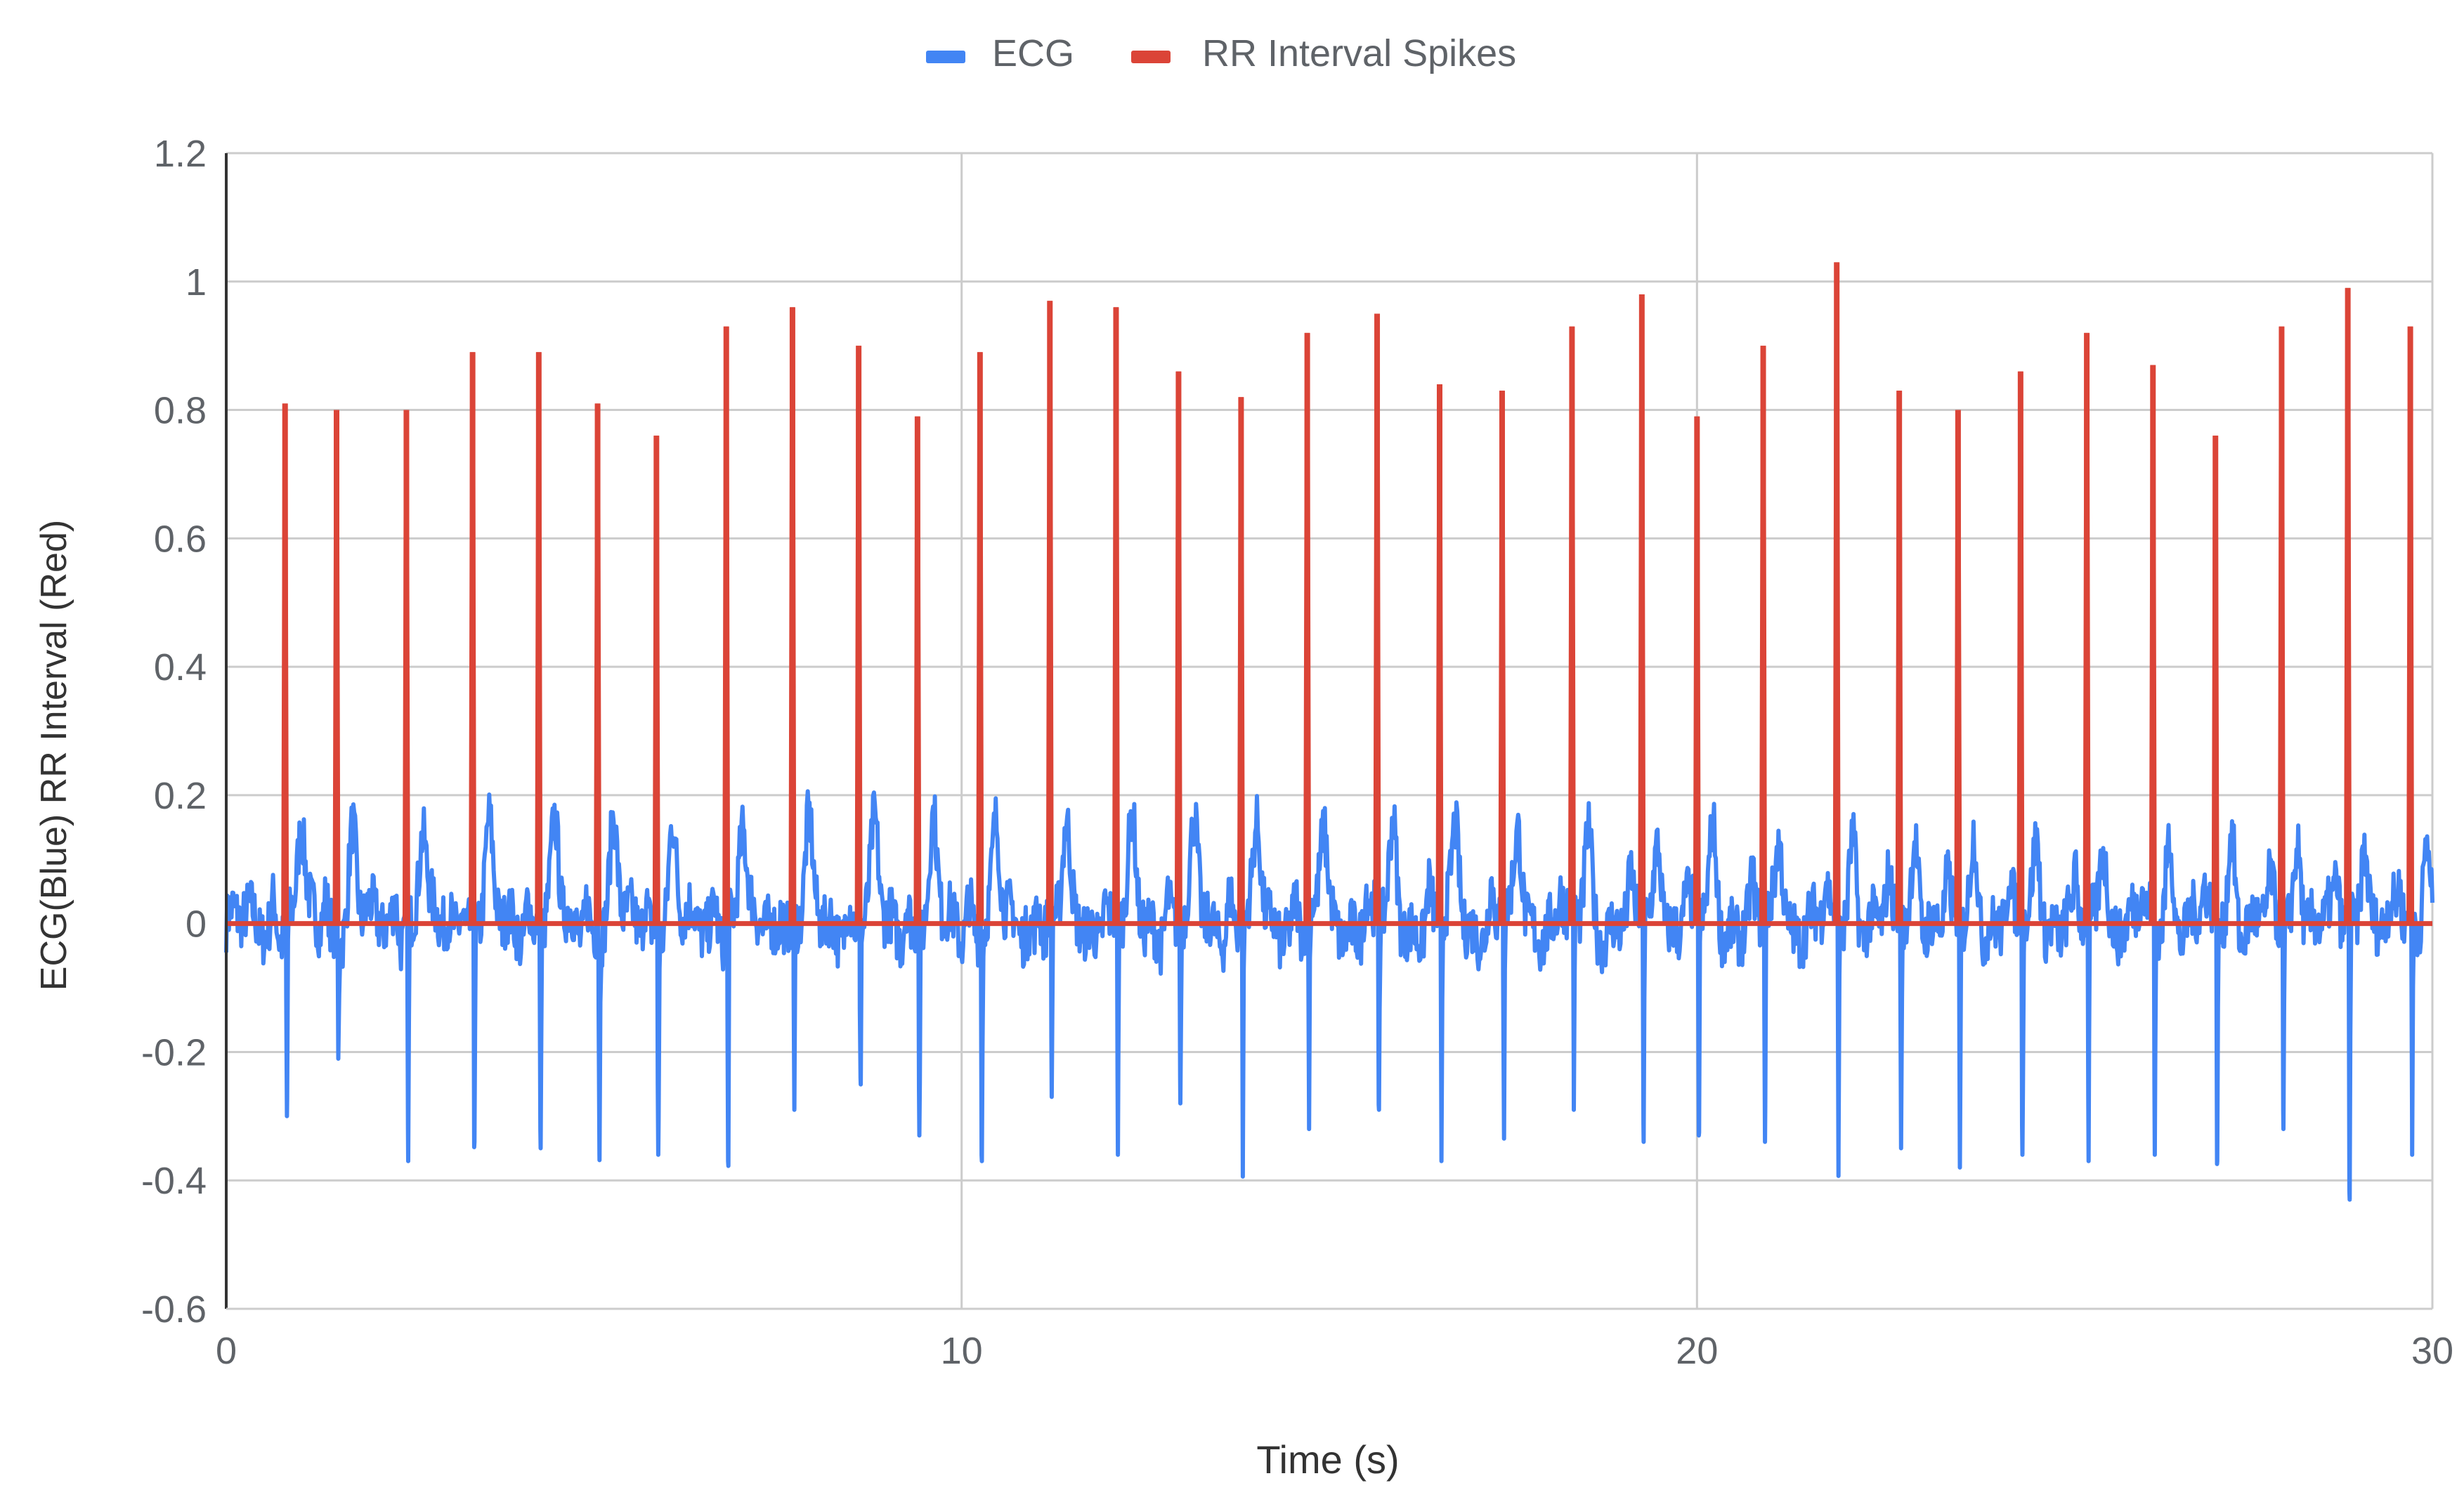  What do you see at coordinates (1335, 1351) in the screenshot?
I see `x-tick-labels: 0 10 20 30` at bounding box center [1335, 1351].